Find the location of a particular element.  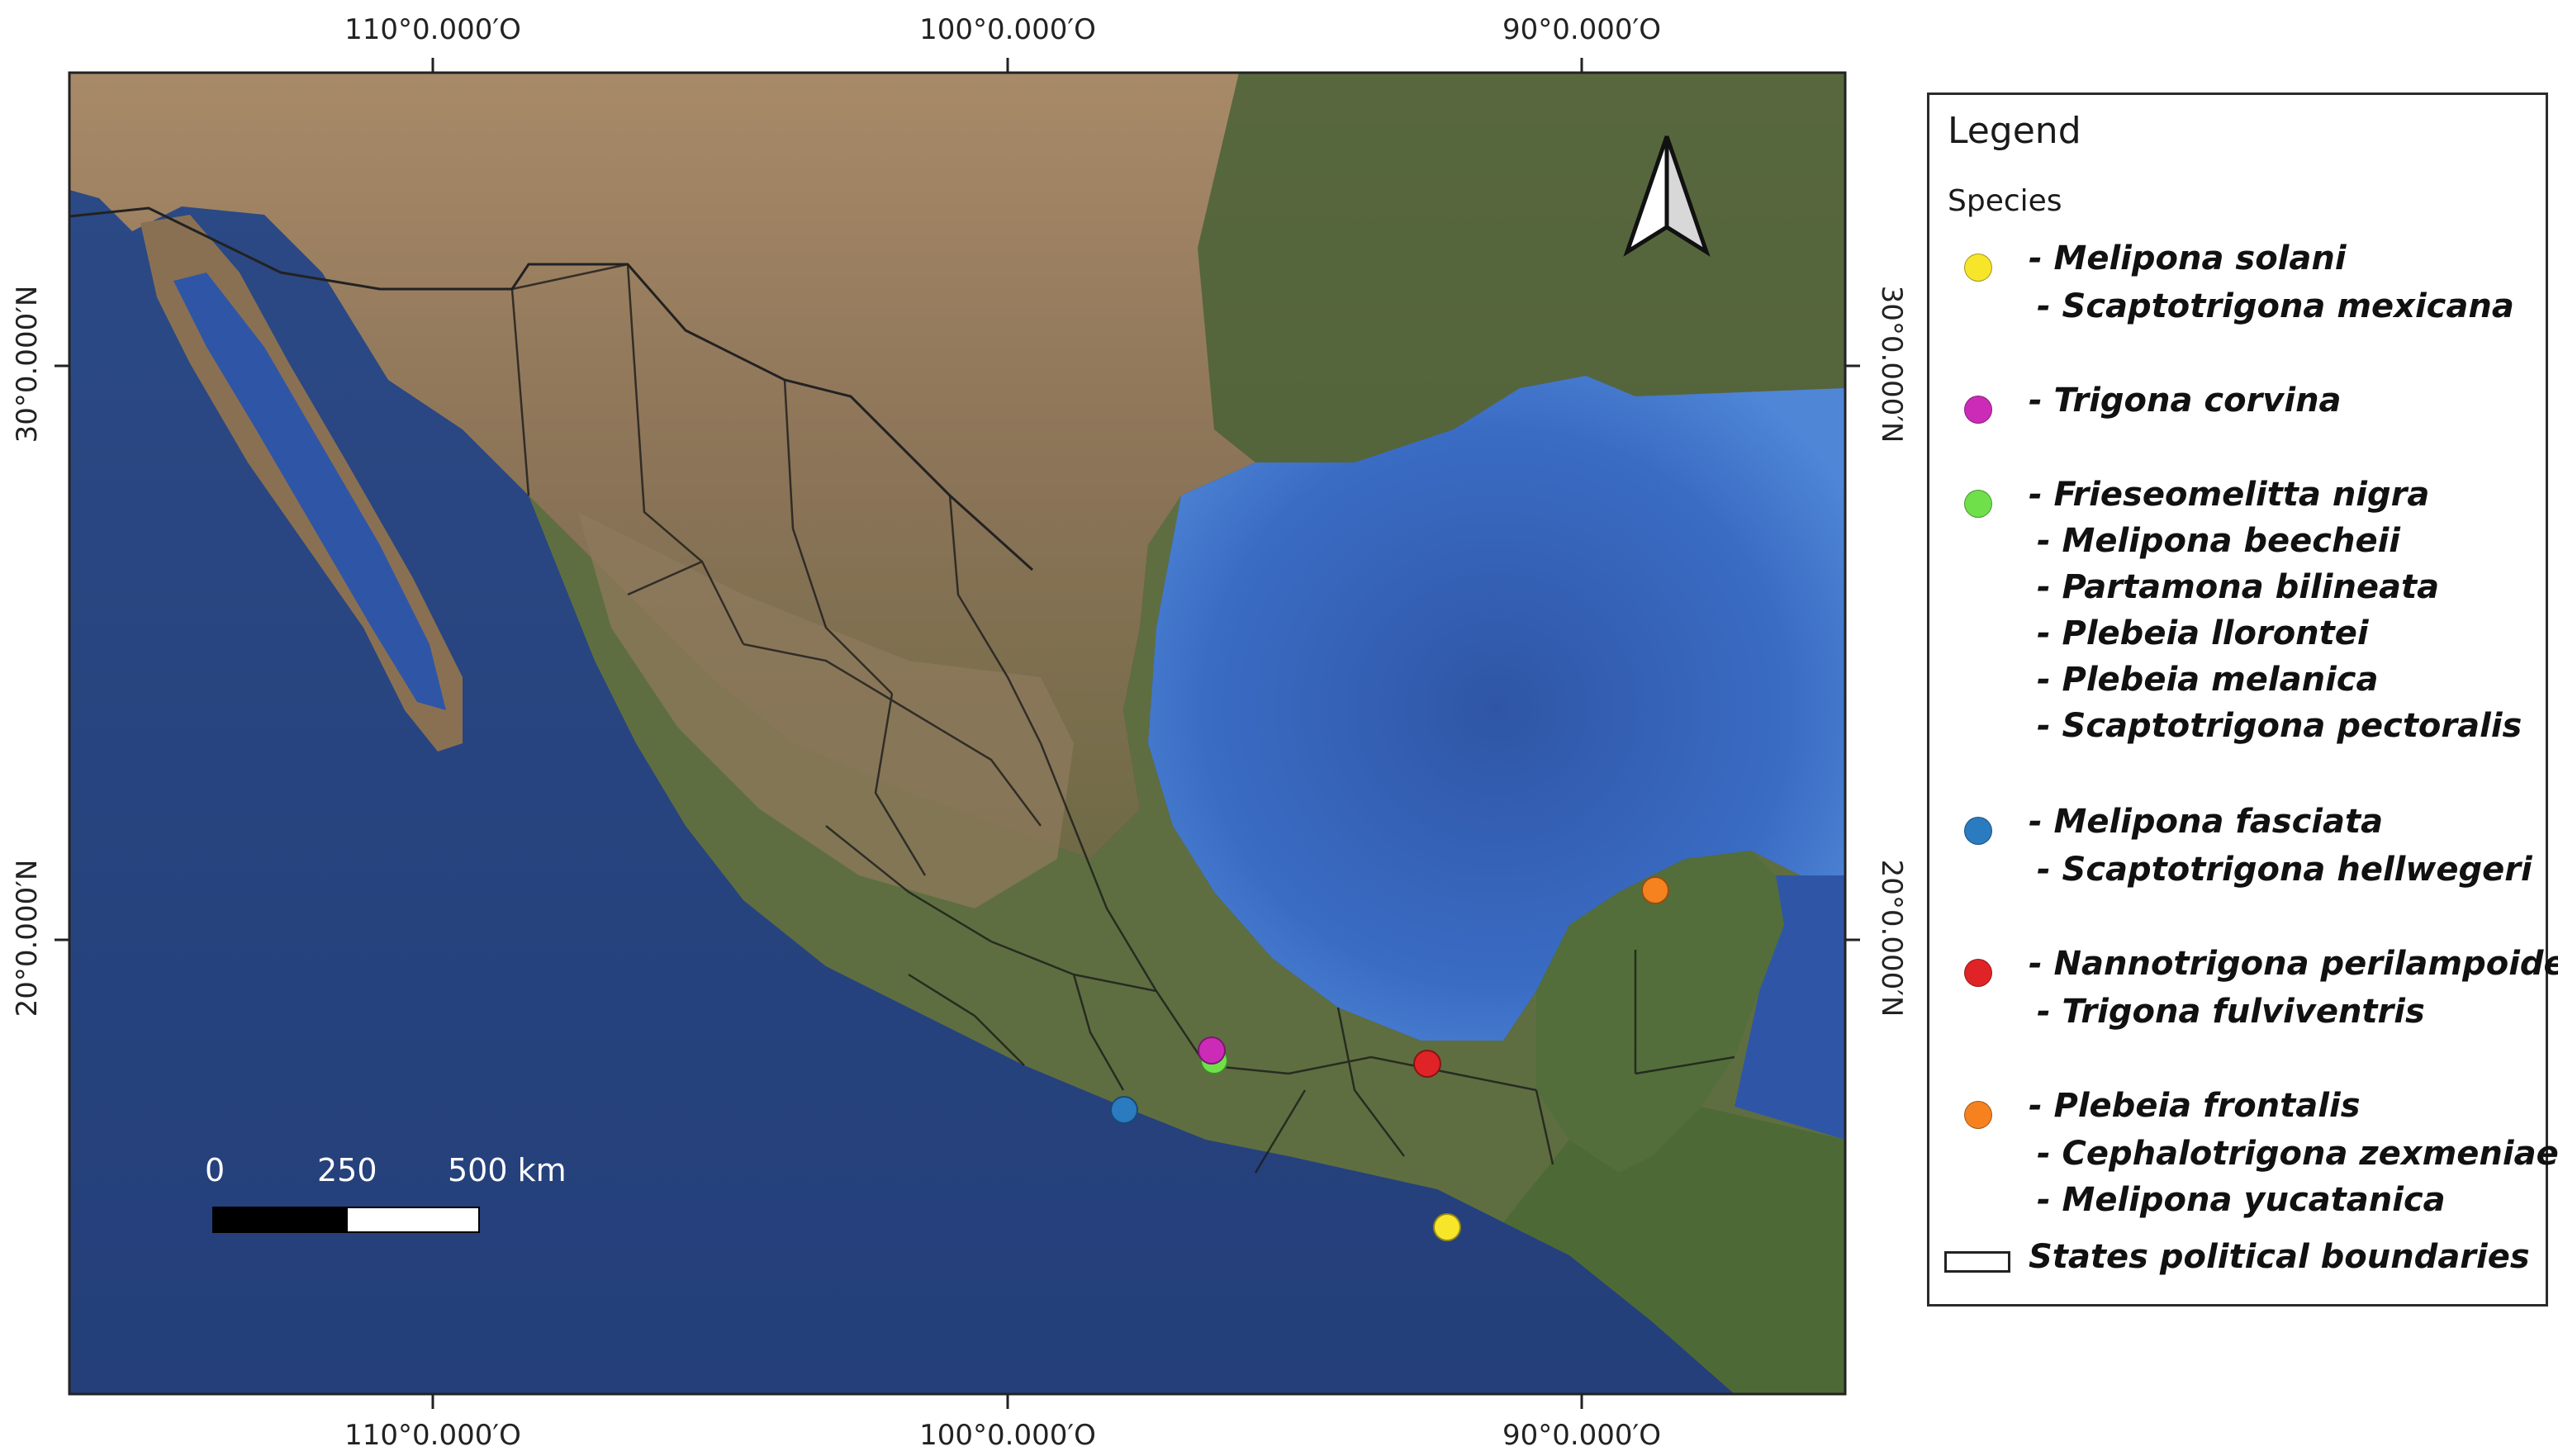

scale-label-250: 250 is located at coordinates (347, 1170).